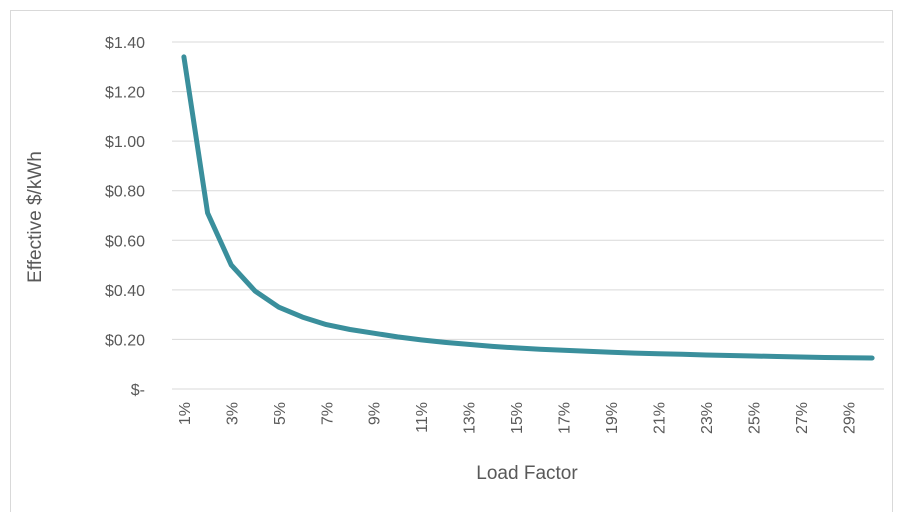 This screenshot has height=512, width=903. Describe the element at coordinates (125, 142) in the screenshot. I see `y-tick-label: $1.00` at that location.